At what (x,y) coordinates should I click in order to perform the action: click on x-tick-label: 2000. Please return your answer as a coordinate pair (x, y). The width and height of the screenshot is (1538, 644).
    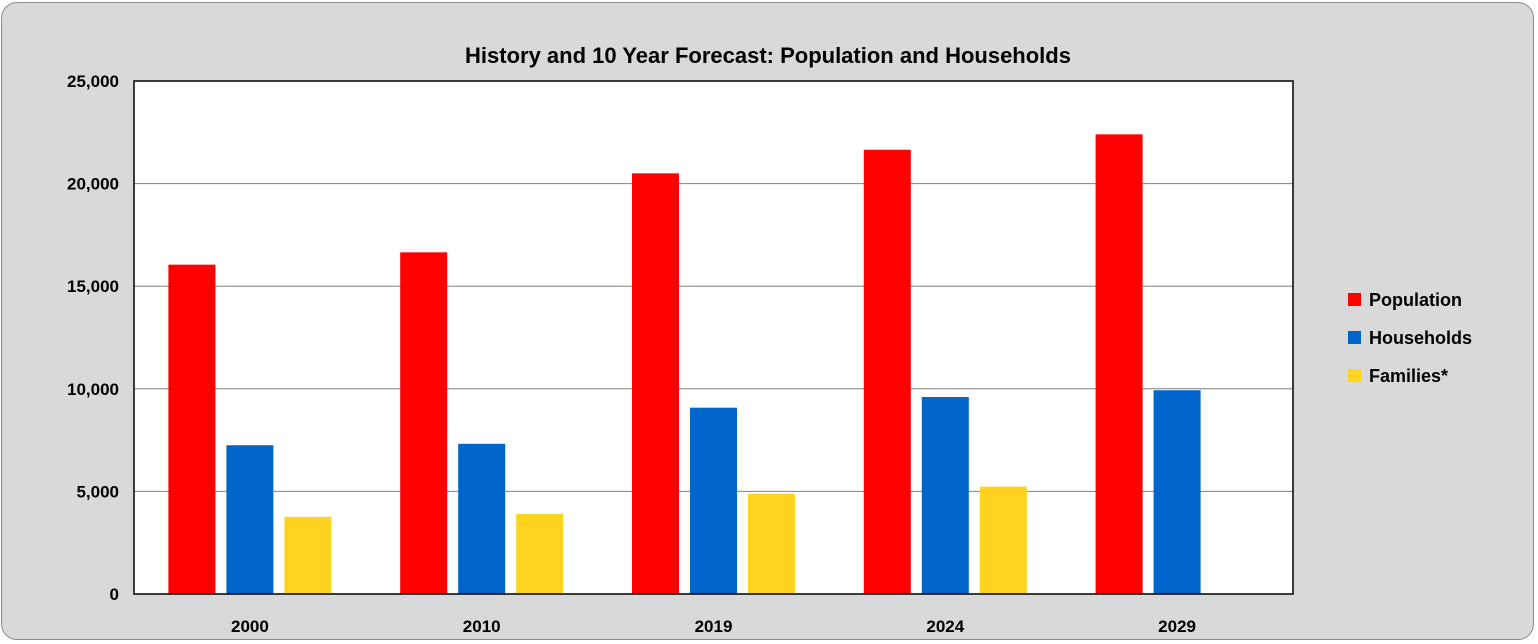
    Looking at the image, I should click on (250, 626).